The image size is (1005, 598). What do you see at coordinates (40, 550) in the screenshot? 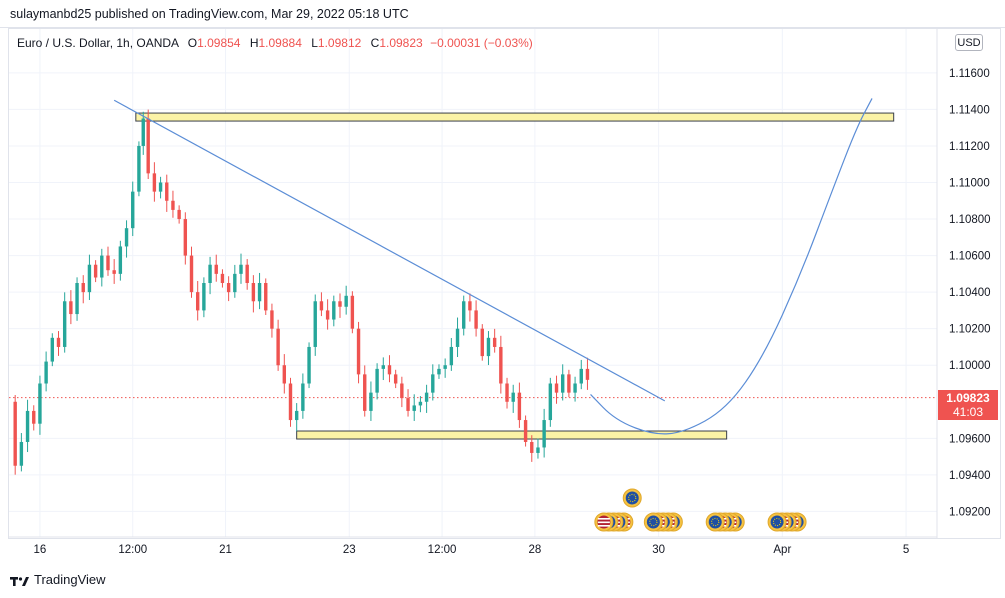
I see `time-tick-label: 16` at bounding box center [40, 550].